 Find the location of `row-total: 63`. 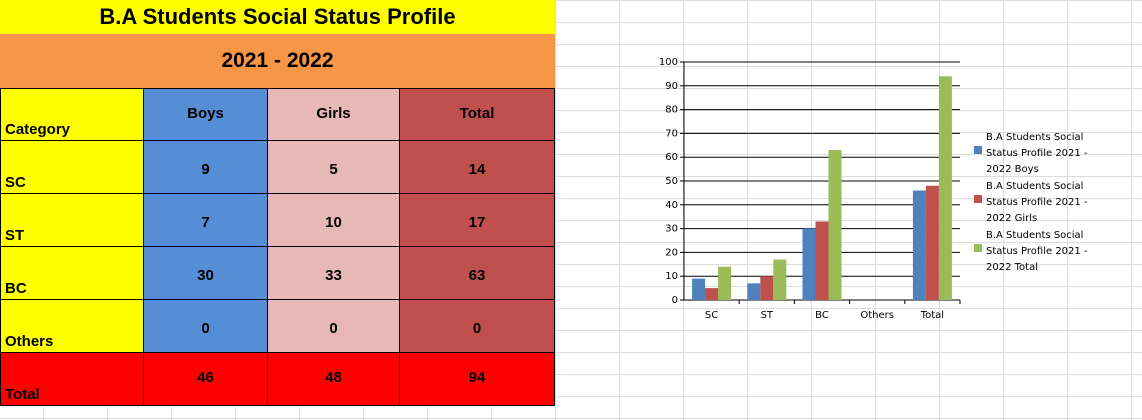

row-total: 63 is located at coordinates (477, 275).